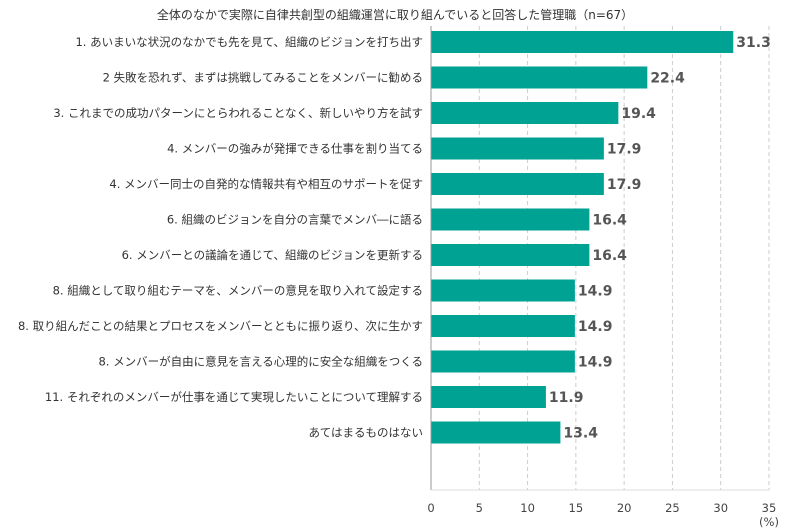  I want to click on x-tick-label: 25, so click(672, 508).